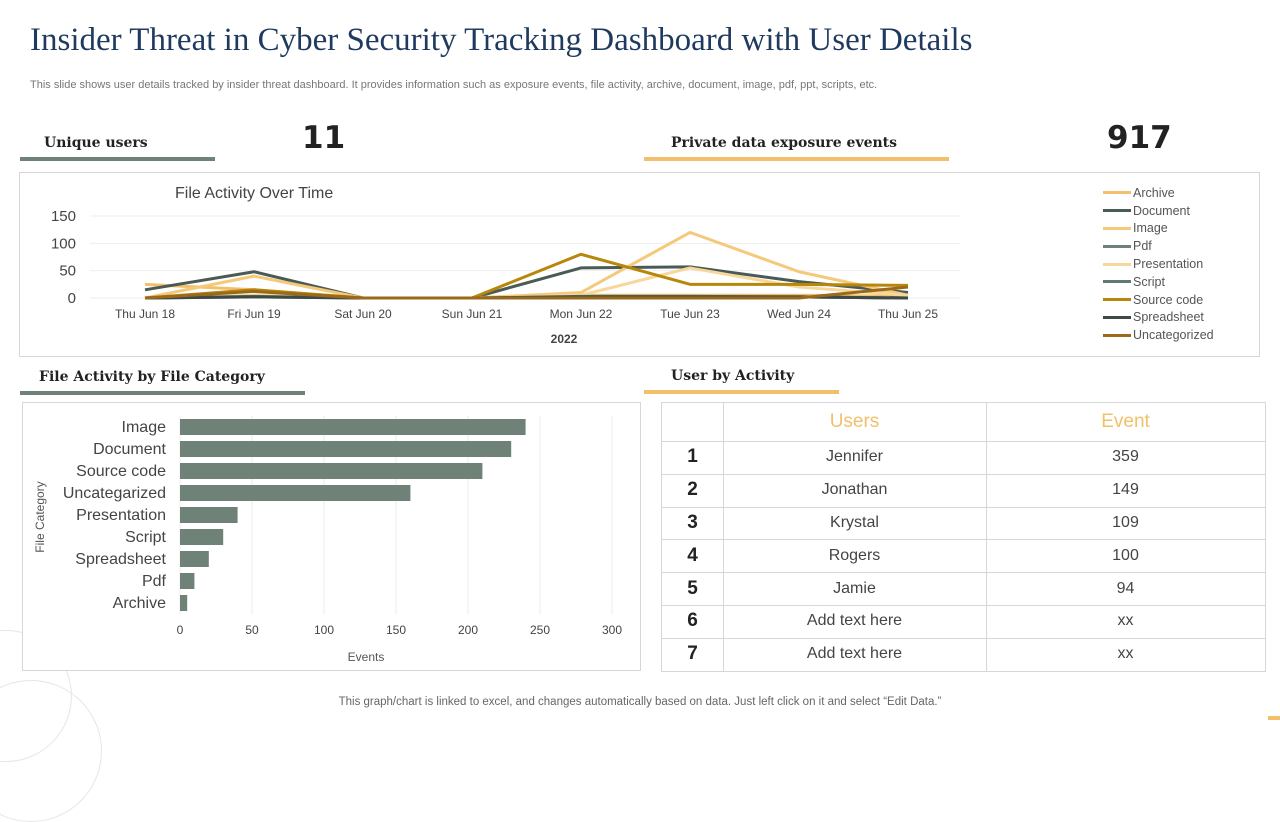 This screenshot has height=822, width=1280. I want to click on bar-script, so click(202, 537).